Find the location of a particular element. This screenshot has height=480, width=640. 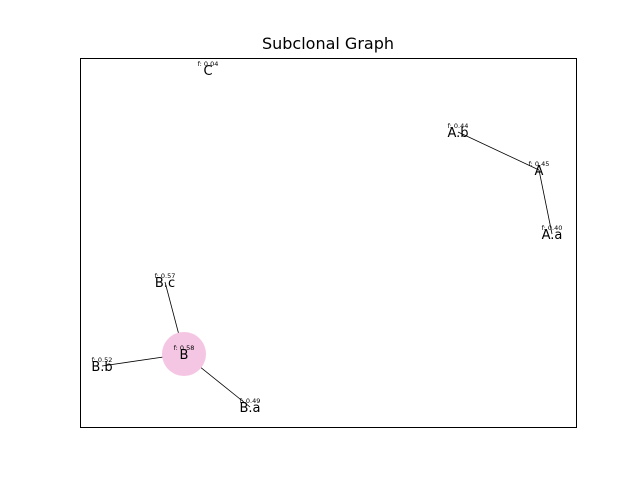

edge-a-to-a-a is located at coordinates (545, 202).